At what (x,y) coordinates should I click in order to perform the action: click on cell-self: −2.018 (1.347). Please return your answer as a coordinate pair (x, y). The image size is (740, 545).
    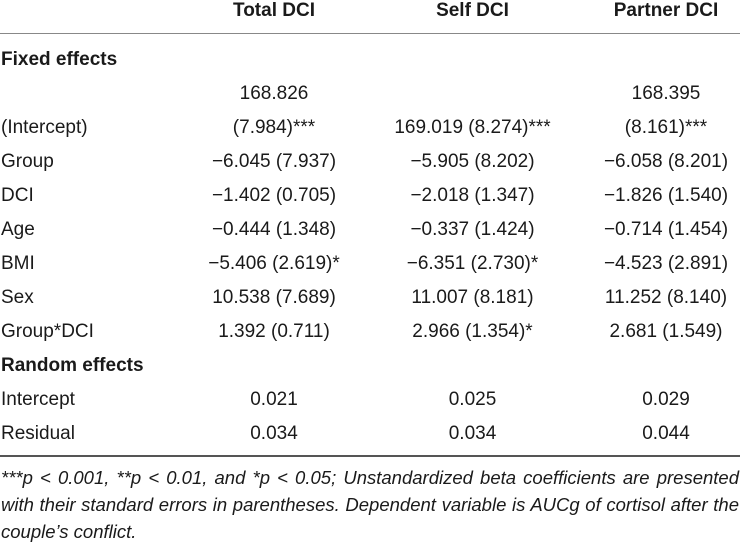
    Looking at the image, I should click on (472, 195).